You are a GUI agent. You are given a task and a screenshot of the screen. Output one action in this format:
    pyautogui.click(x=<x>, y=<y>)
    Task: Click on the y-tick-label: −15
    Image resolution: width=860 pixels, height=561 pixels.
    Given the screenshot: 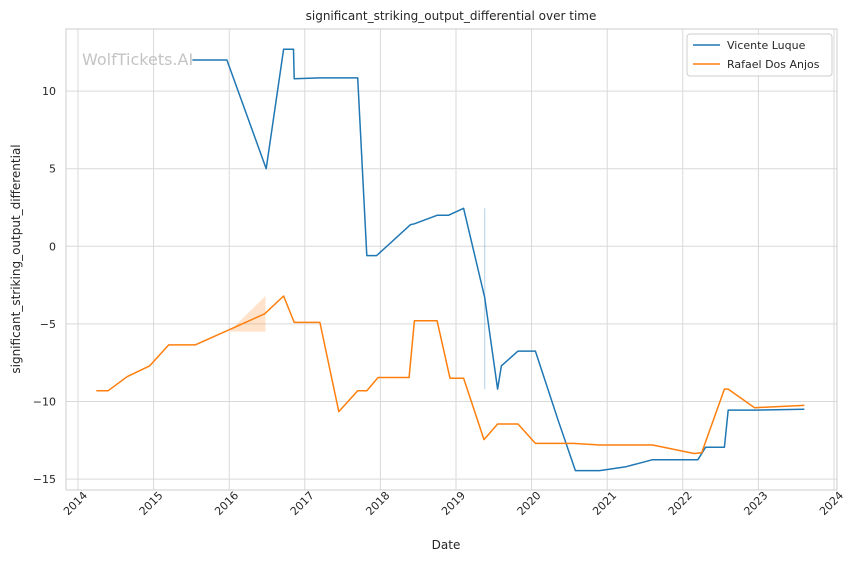 What is the action you would take?
    pyautogui.click(x=44, y=479)
    